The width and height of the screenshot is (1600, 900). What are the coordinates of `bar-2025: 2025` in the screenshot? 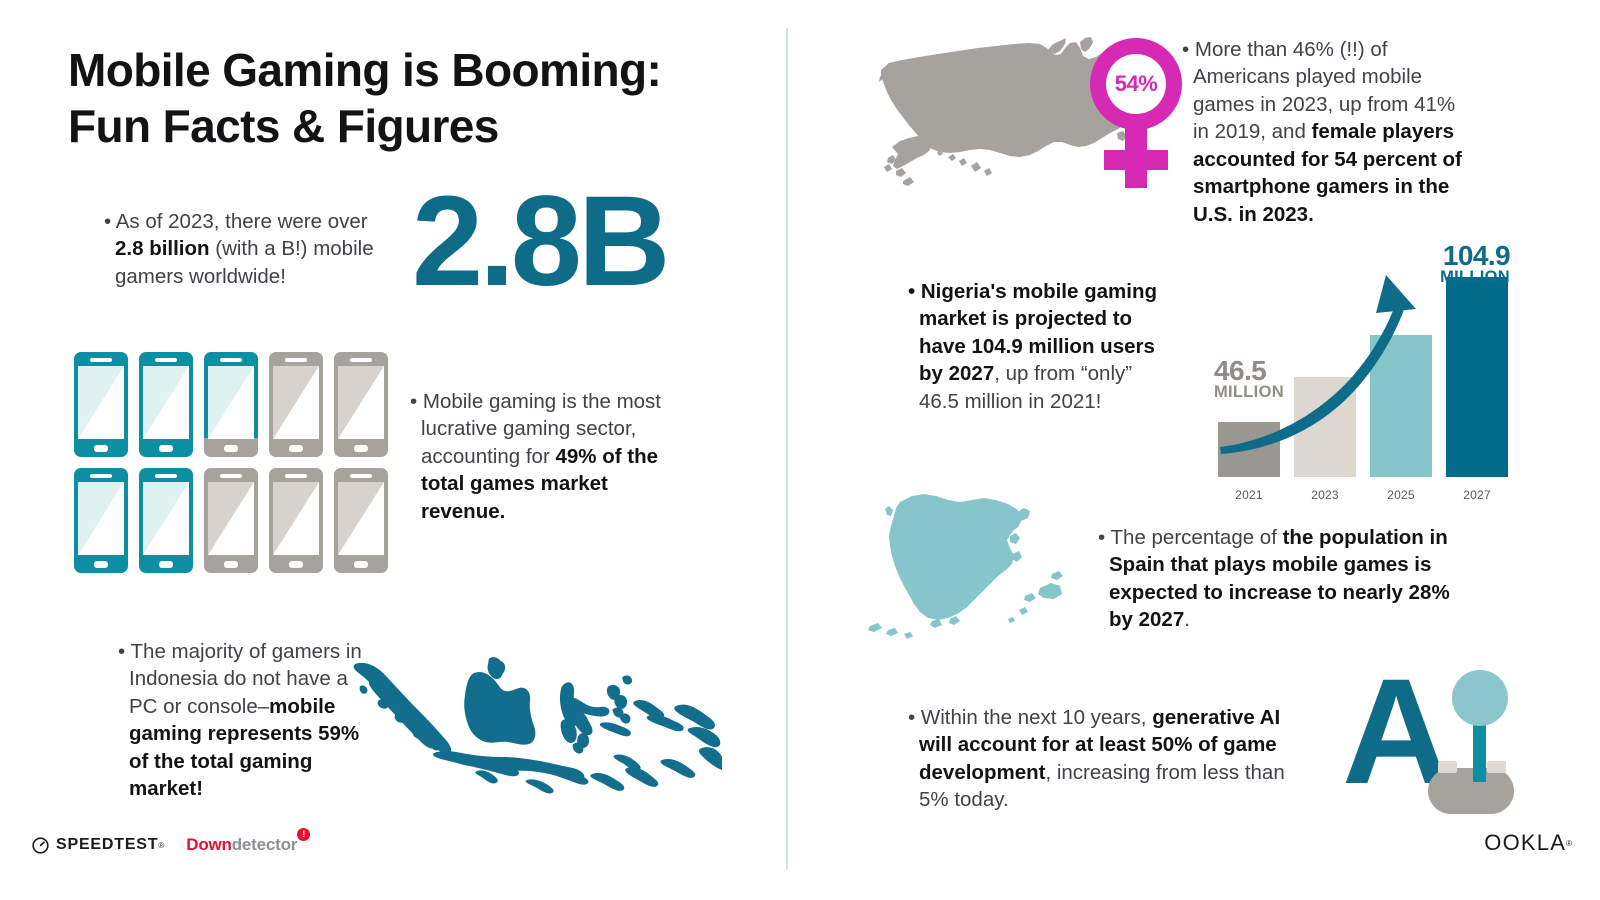 It's located at (1401, 418).